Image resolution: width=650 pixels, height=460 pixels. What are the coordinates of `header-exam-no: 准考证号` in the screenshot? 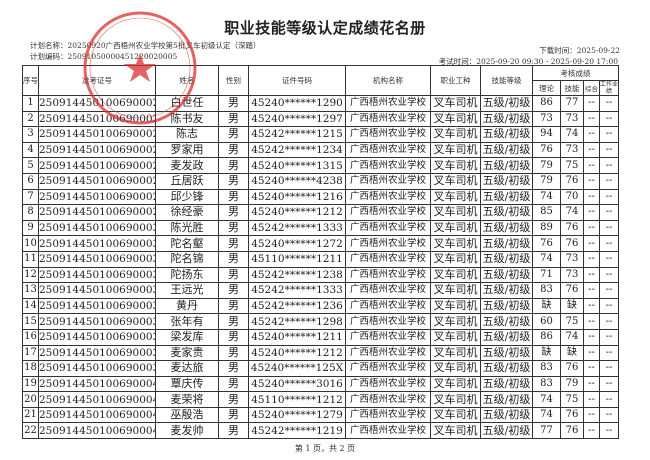 It's located at (97, 80).